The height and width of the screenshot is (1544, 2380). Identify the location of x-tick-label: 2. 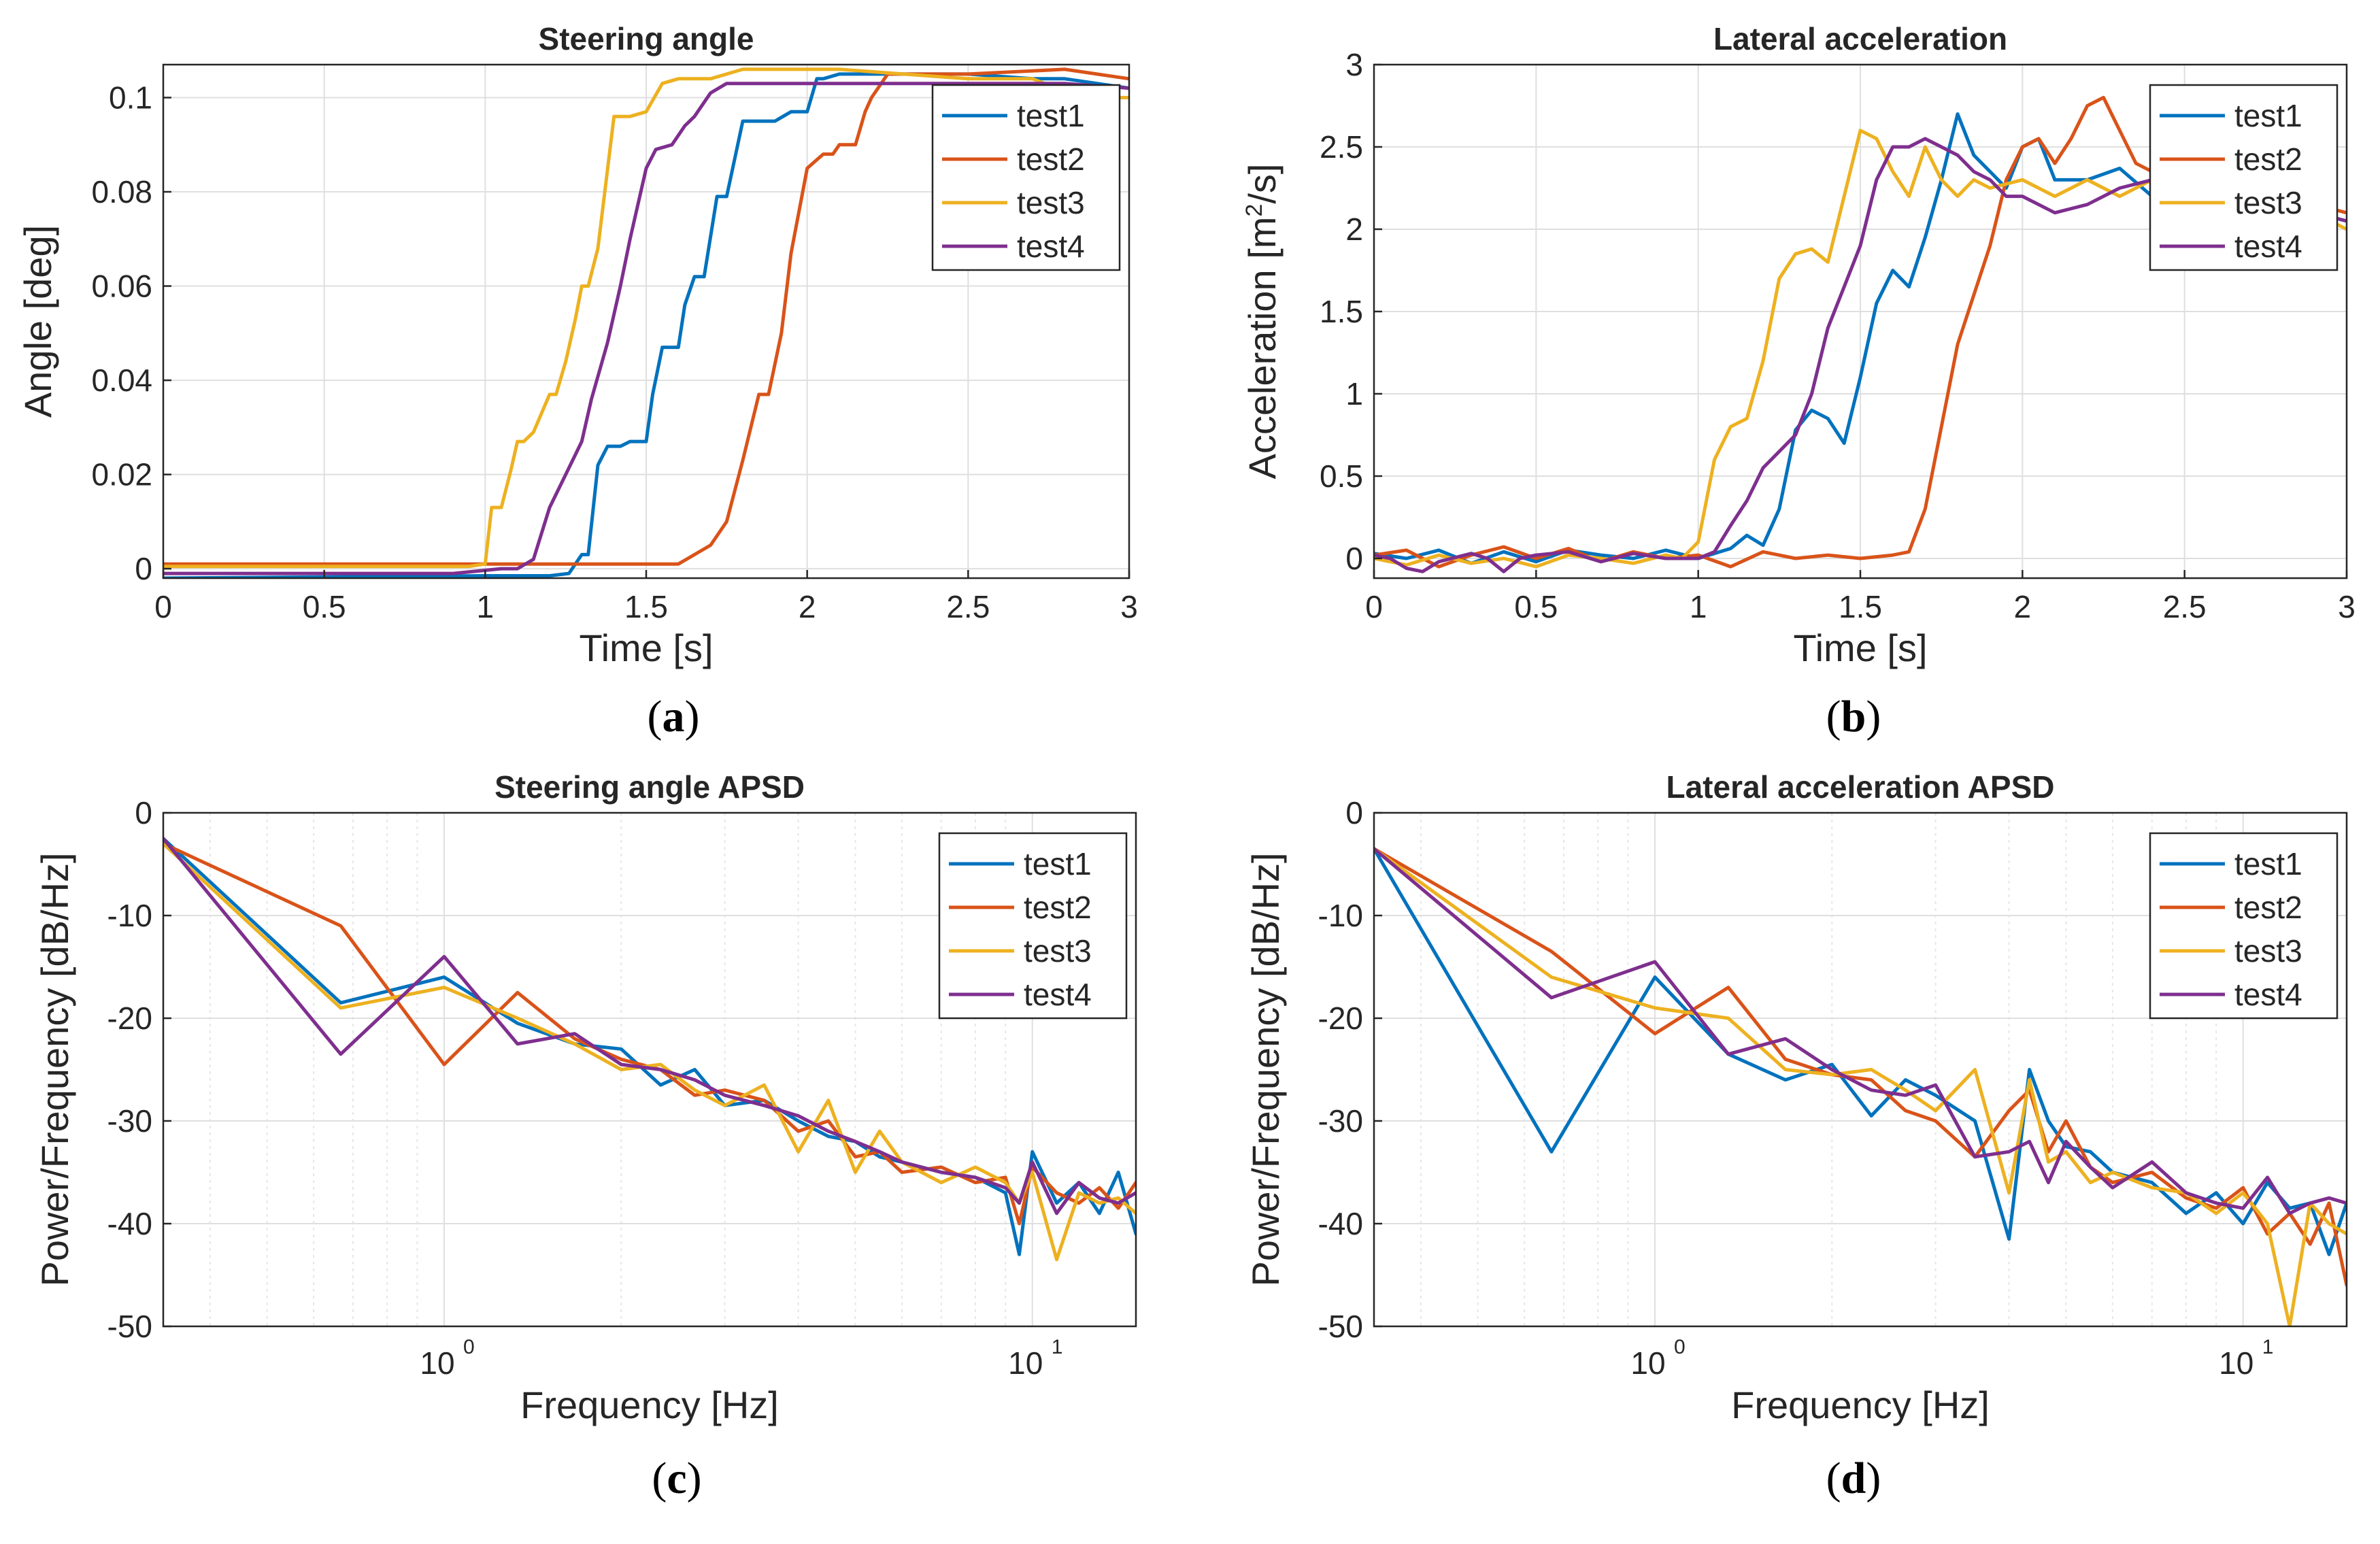
(808, 606).